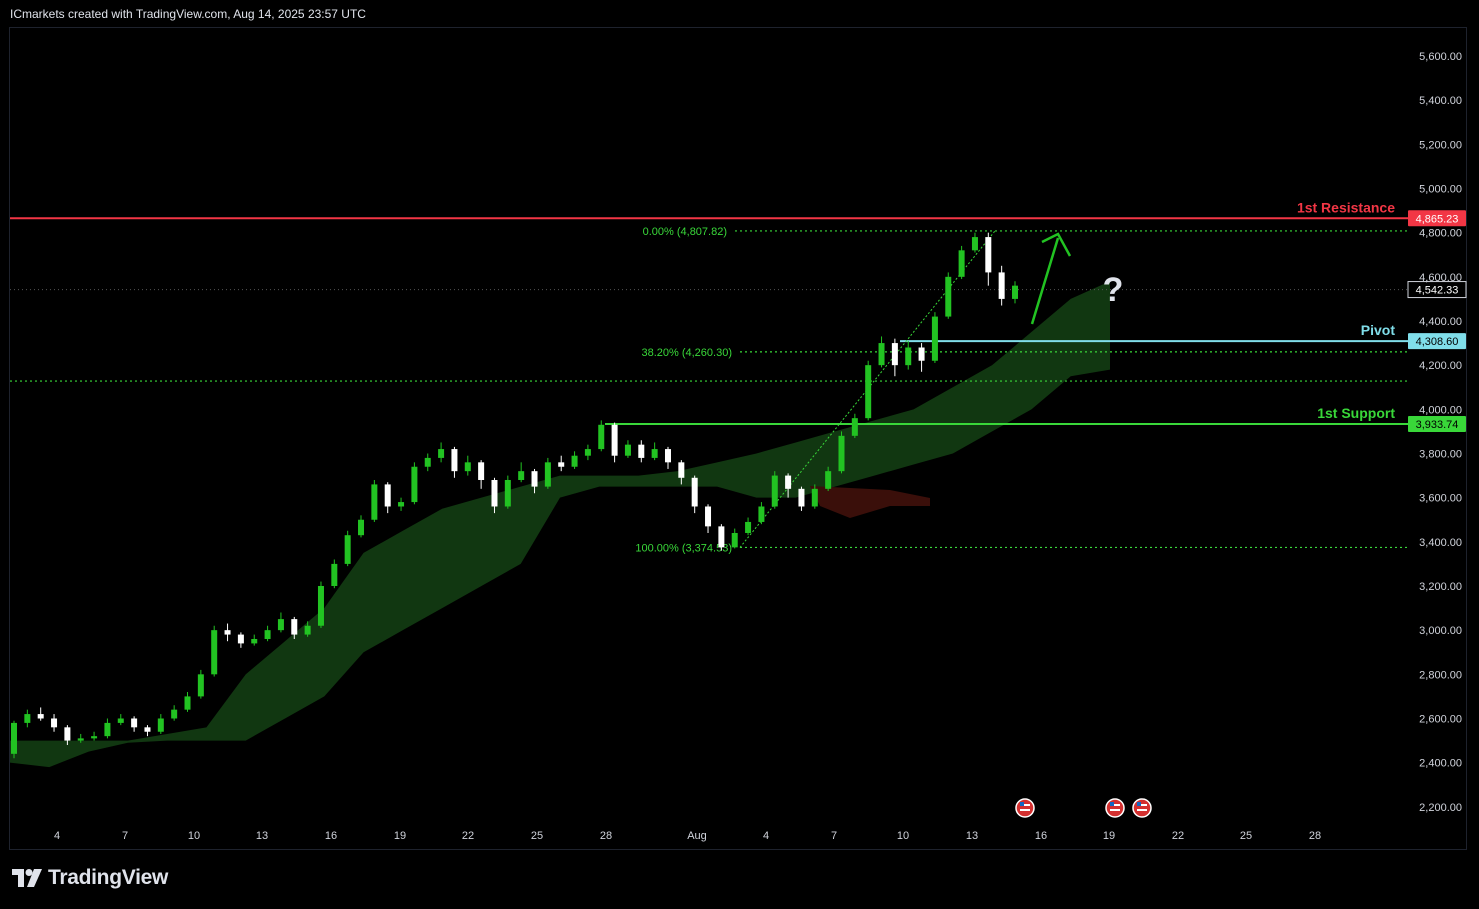 The width and height of the screenshot is (1479, 909). I want to click on fib-label-1: 38.20% (4,260.30), so click(686, 353).